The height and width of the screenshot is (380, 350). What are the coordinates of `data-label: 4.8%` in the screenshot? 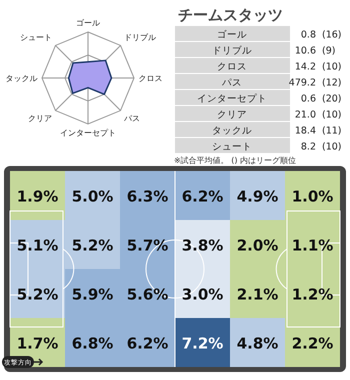 It's located at (257, 343).